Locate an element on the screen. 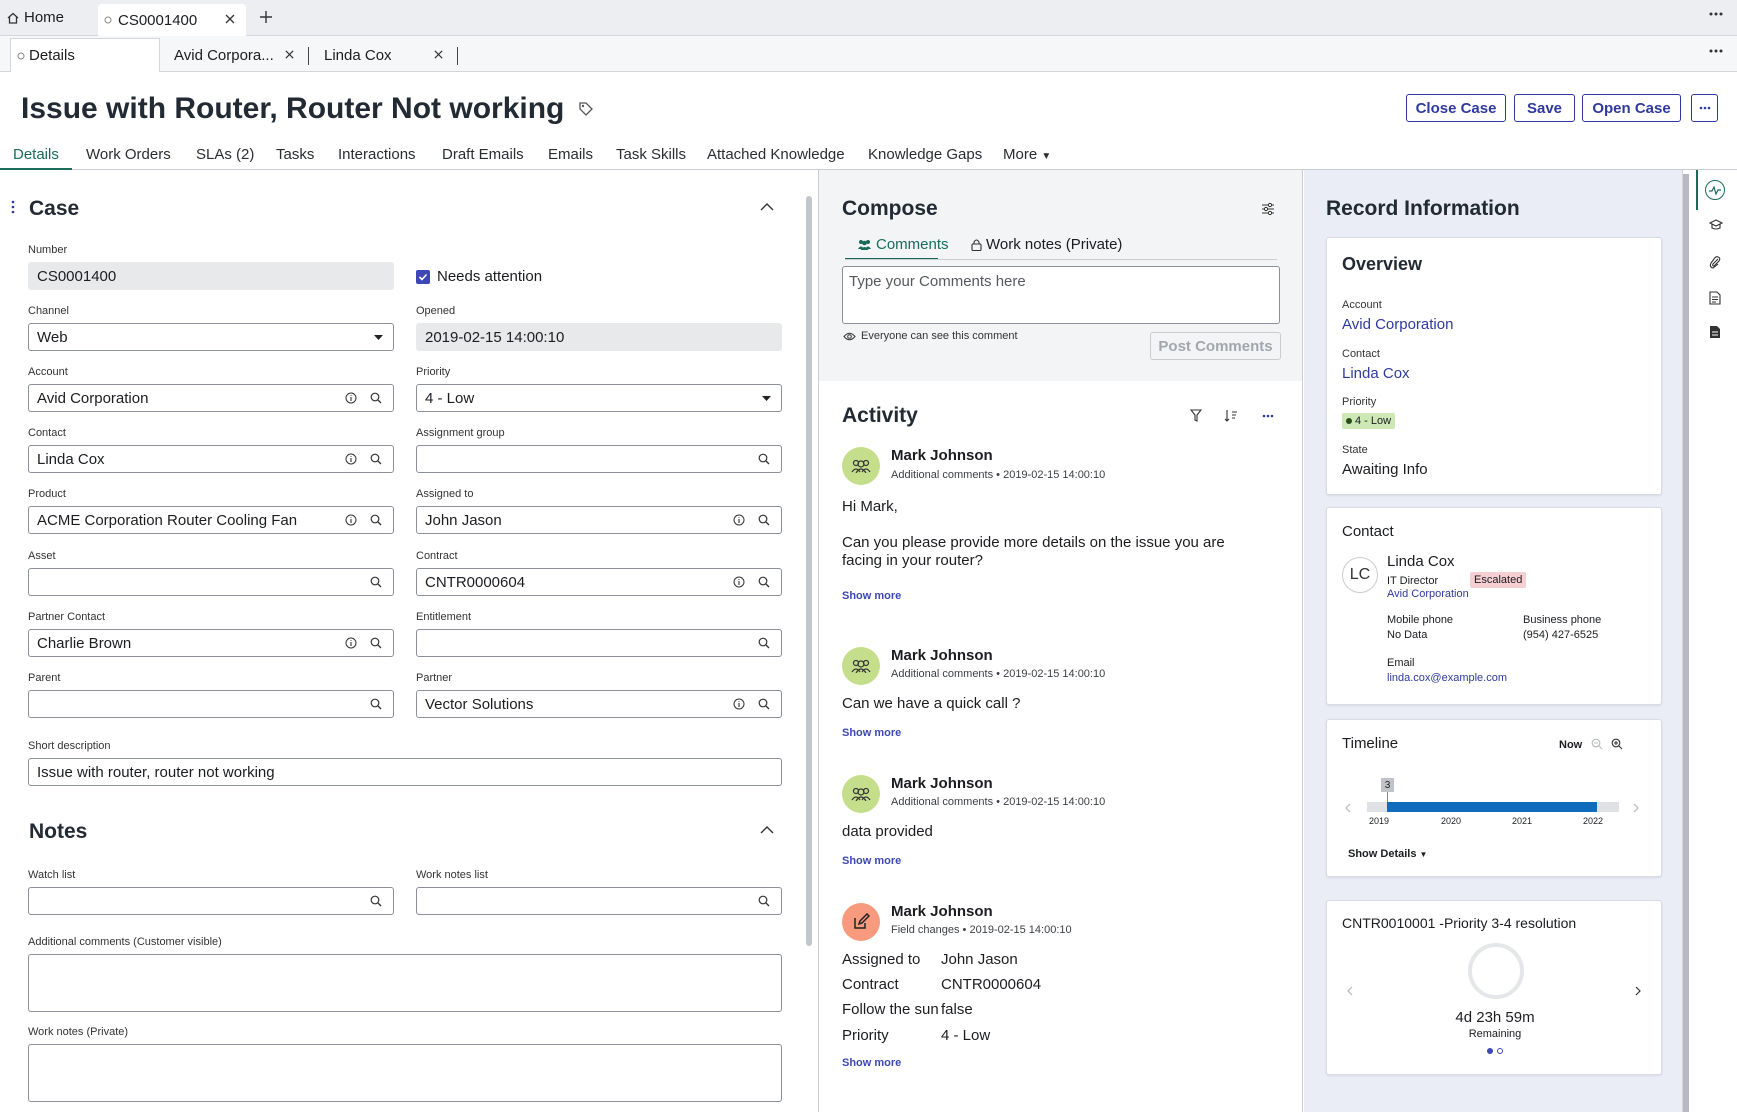  tab-work-notes: Work notes (Private) is located at coordinates (1046, 244).